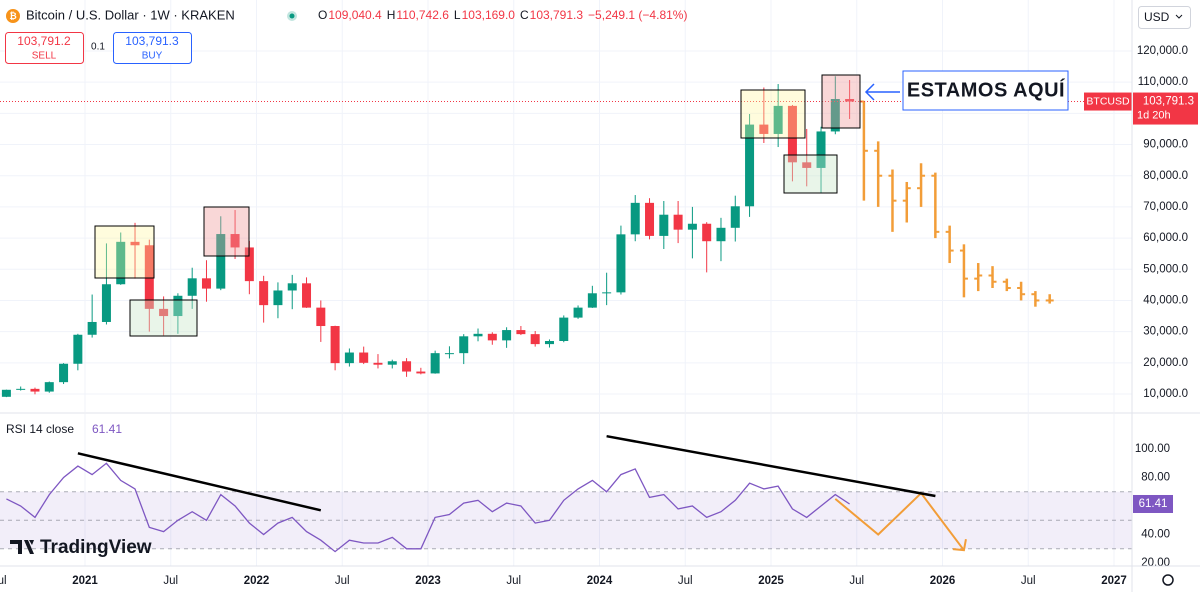 The image size is (1200, 592). I want to click on currency: USD, so click(1157, 17).